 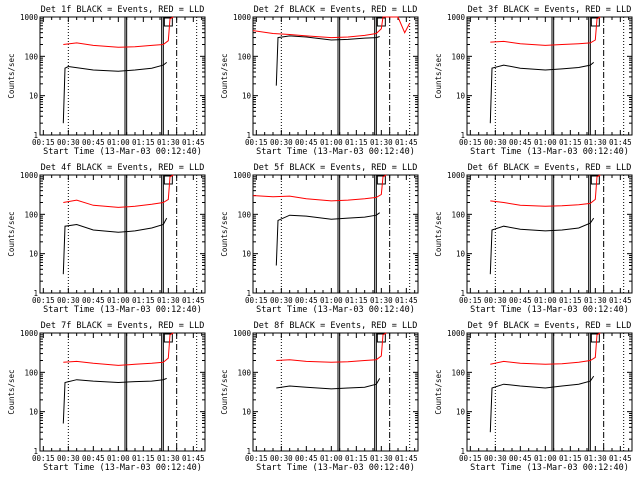 I want to click on panel-title: Det 2f BLACK = Events, RED = LLD, so click(x=336, y=10).